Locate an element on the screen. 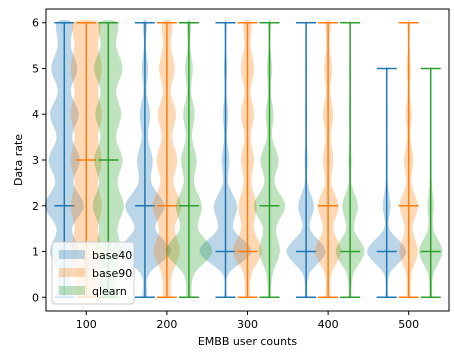 The image size is (454, 354). x-tick-label: 200 is located at coordinates (166, 324).